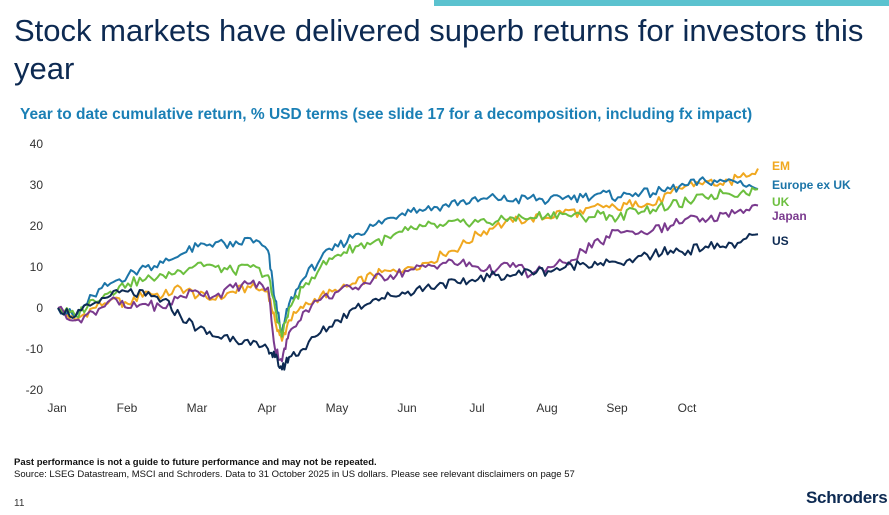 Image resolution: width=889 pixels, height=515 pixels. Describe the element at coordinates (19, 503) in the screenshot. I see `page-number: 11` at that location.